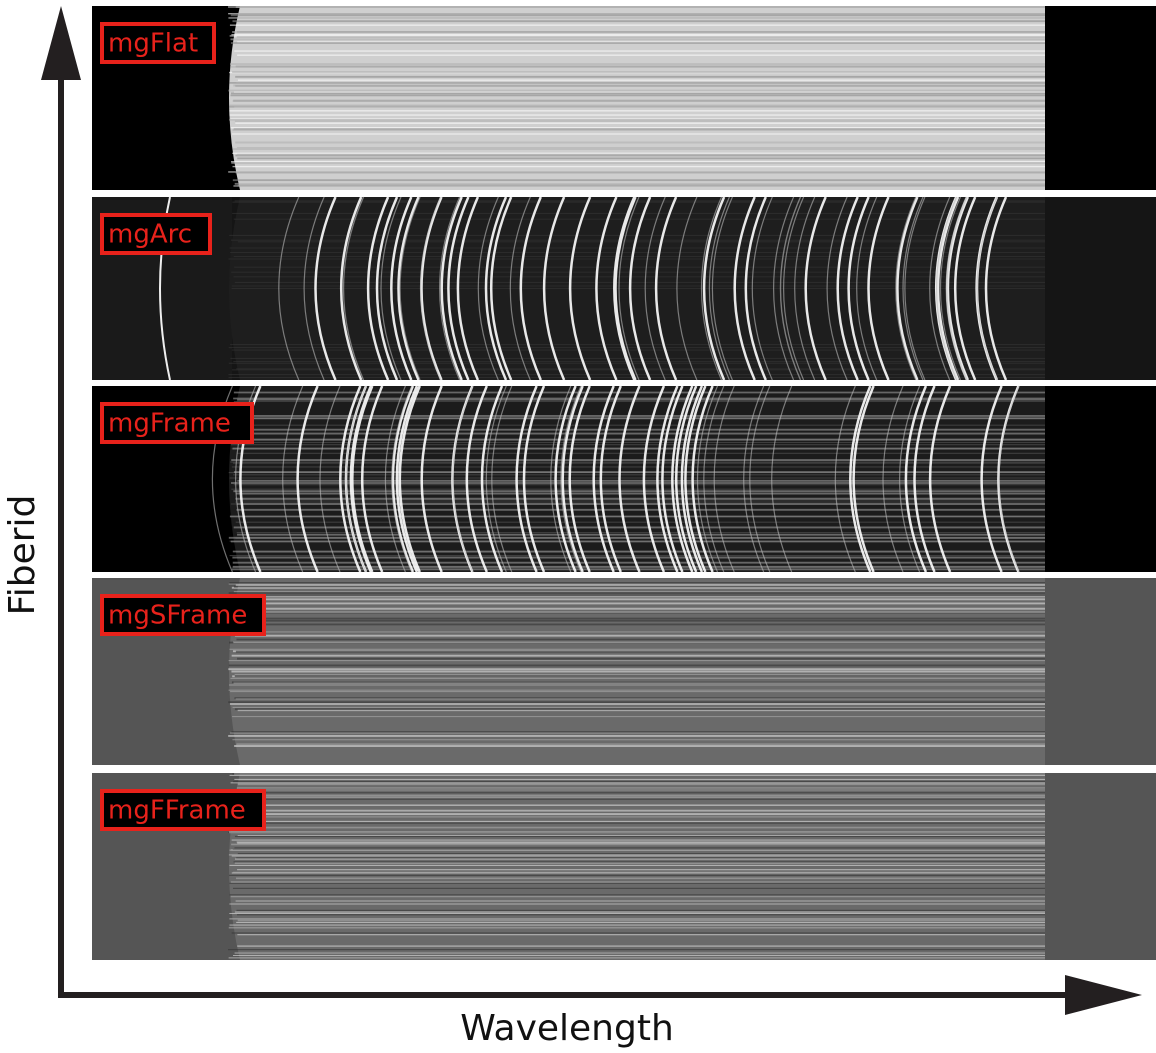 This screenshot has height=1053, width=1156. Describe the element at coordinates (22, 555) in the screenshot. I see `y-axis-label: Fiberid` at that location.